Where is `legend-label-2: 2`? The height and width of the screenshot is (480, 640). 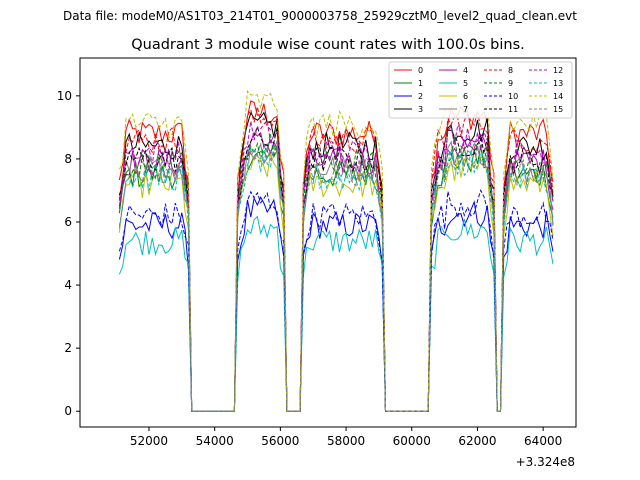
legend-label-2: 2 is located at coordinates (420, 96).